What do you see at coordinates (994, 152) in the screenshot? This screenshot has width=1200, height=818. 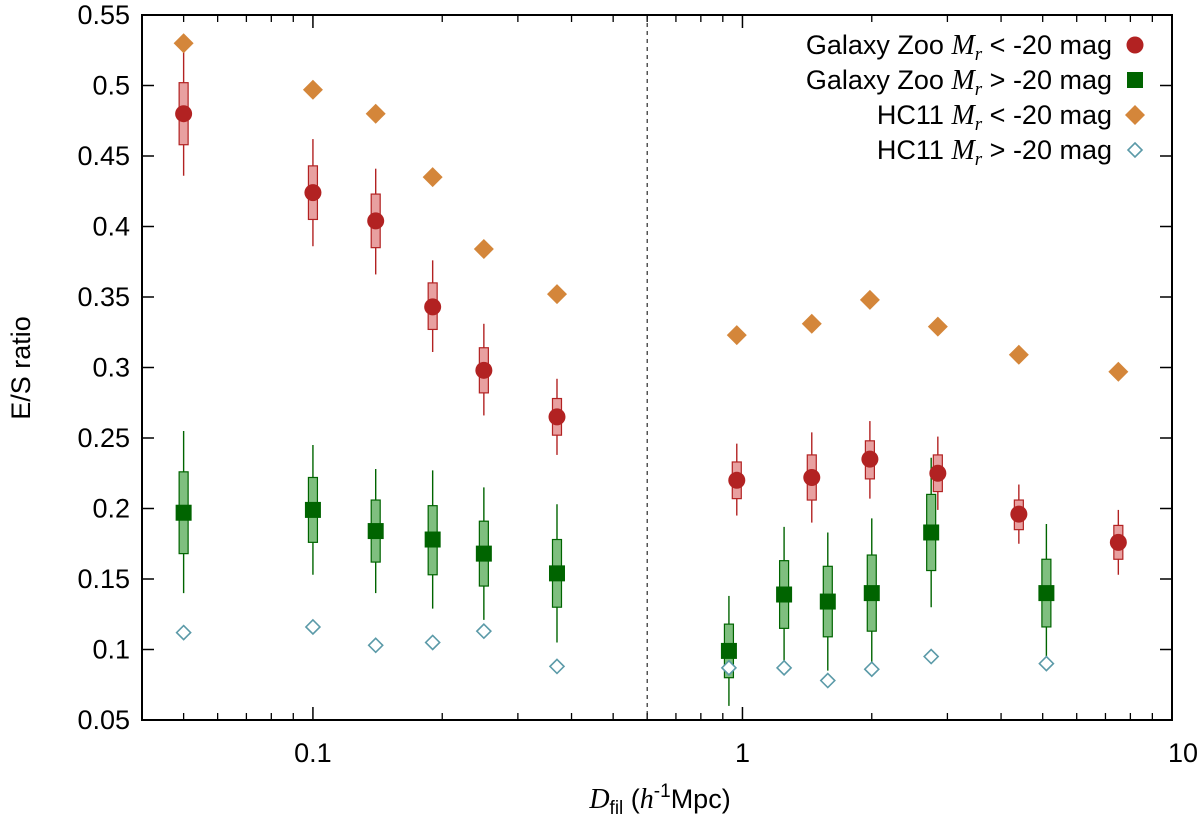 I see `legend-label: HC11 Mr > -20 mag` at bounding box center [994, 152].